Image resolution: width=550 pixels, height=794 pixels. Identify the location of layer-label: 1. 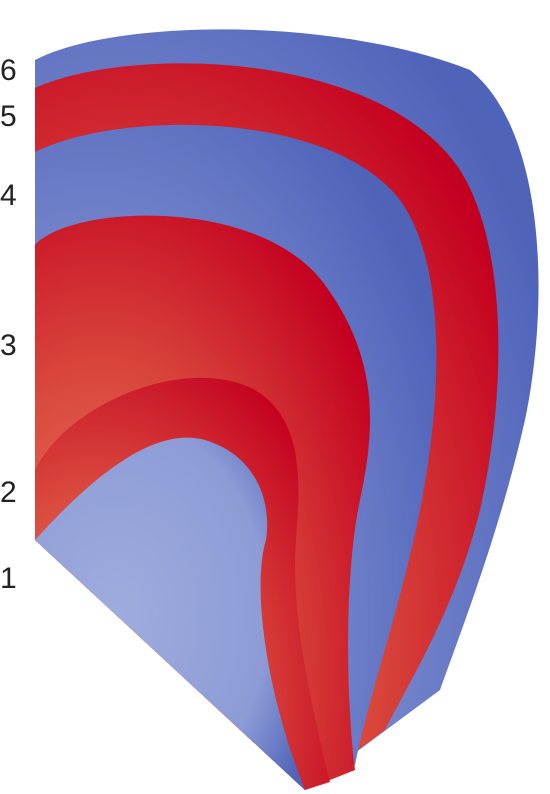
(8, 578).